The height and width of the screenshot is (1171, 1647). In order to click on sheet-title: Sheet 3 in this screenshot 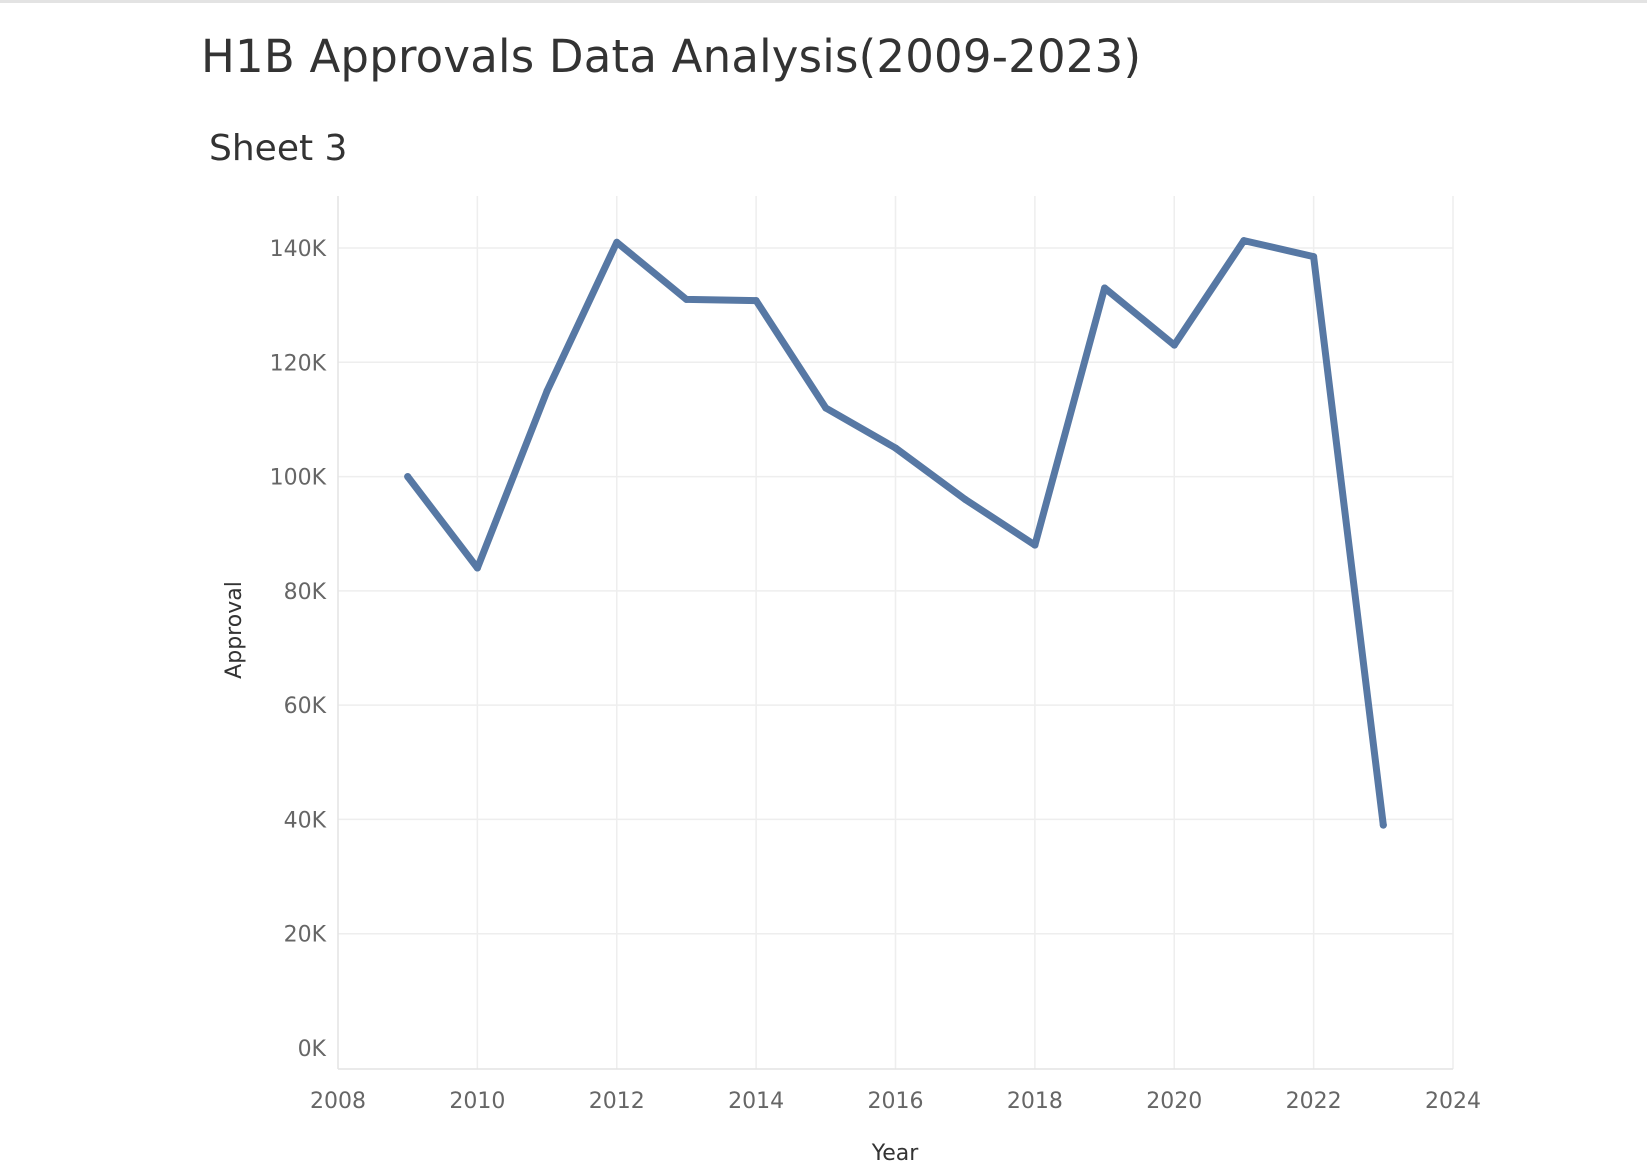, I will do `click(278, 148)`.